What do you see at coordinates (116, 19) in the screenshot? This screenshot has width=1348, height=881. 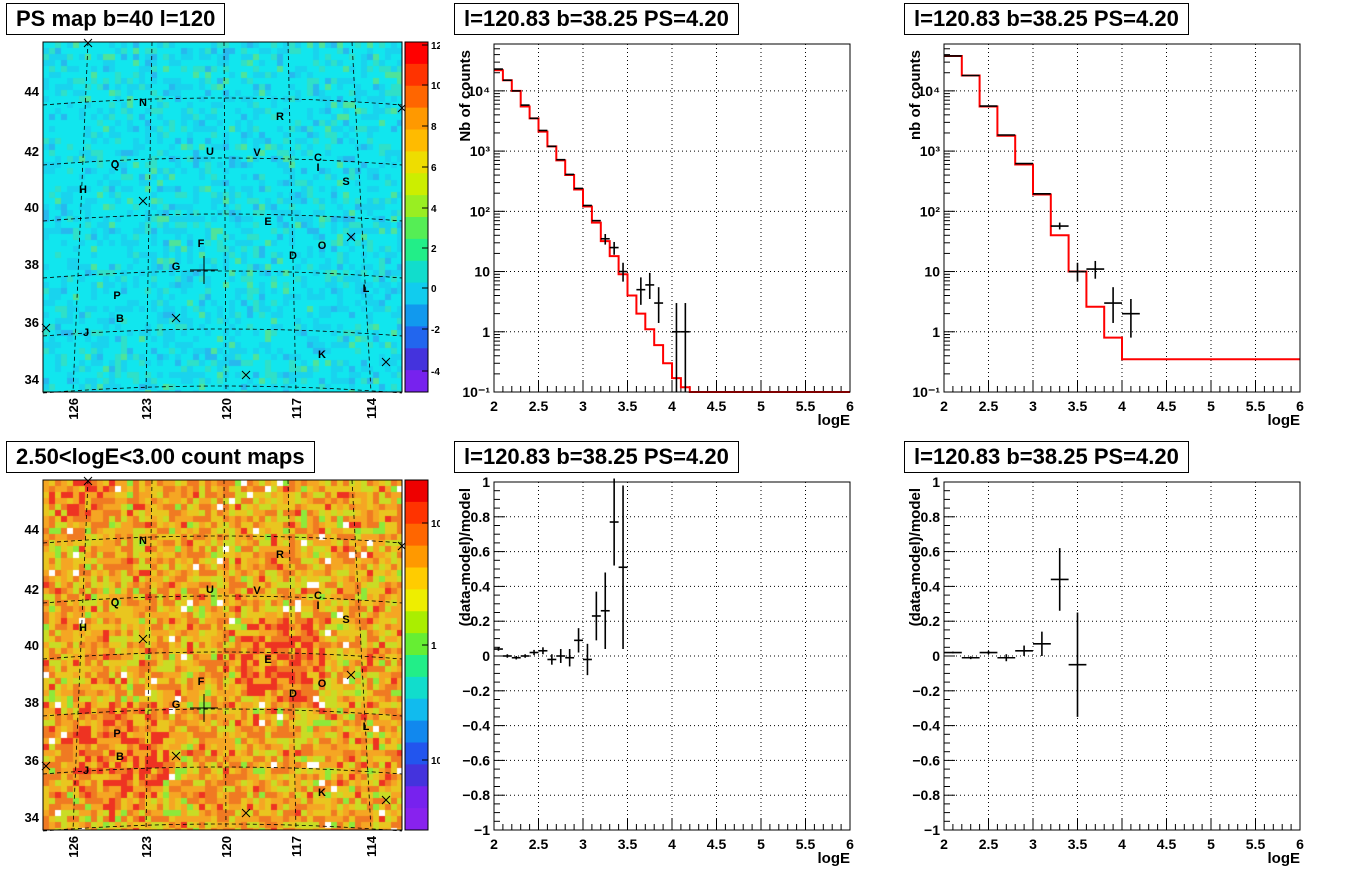 I see `ps-map-title: PS map b=40 l=120` at bounding box center [116, 19].